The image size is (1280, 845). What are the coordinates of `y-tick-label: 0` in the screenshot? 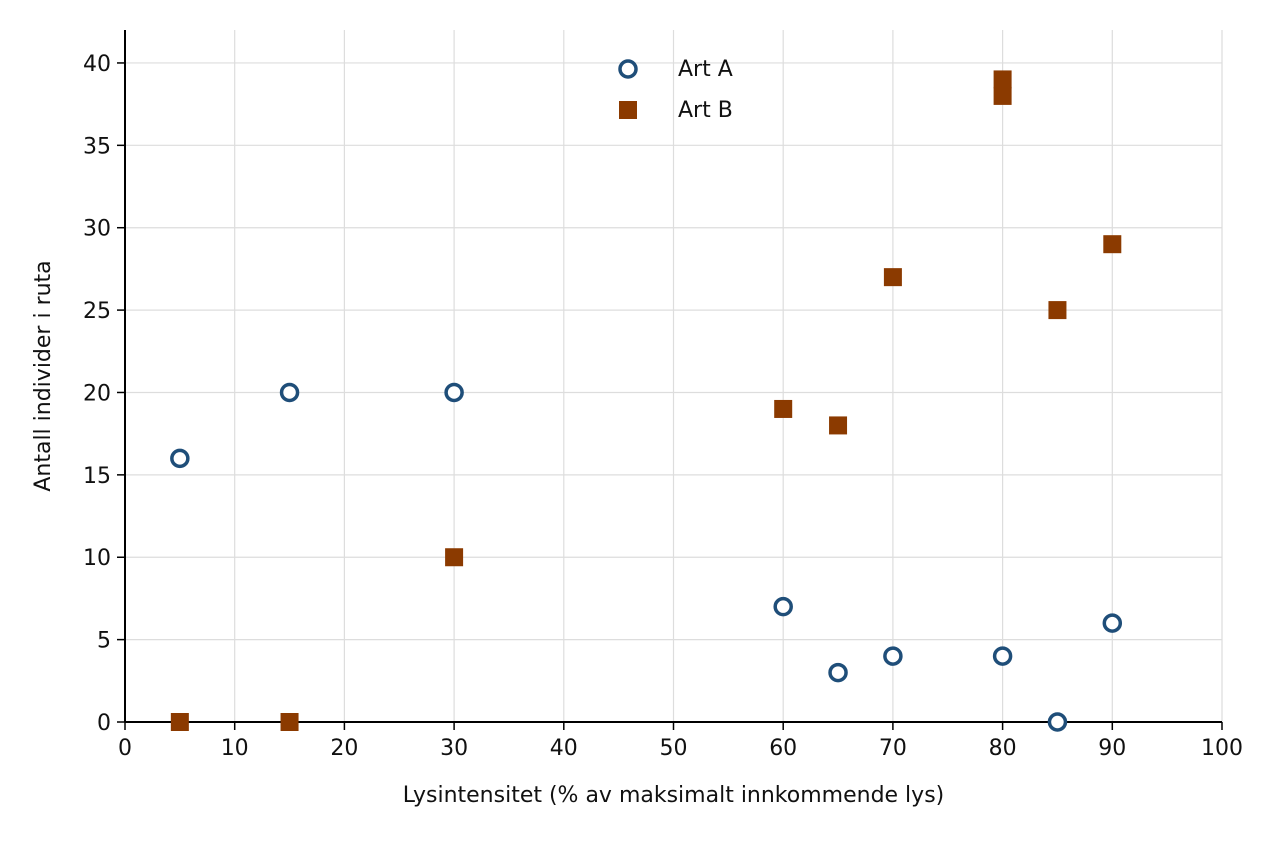 It's located at (104, 723).